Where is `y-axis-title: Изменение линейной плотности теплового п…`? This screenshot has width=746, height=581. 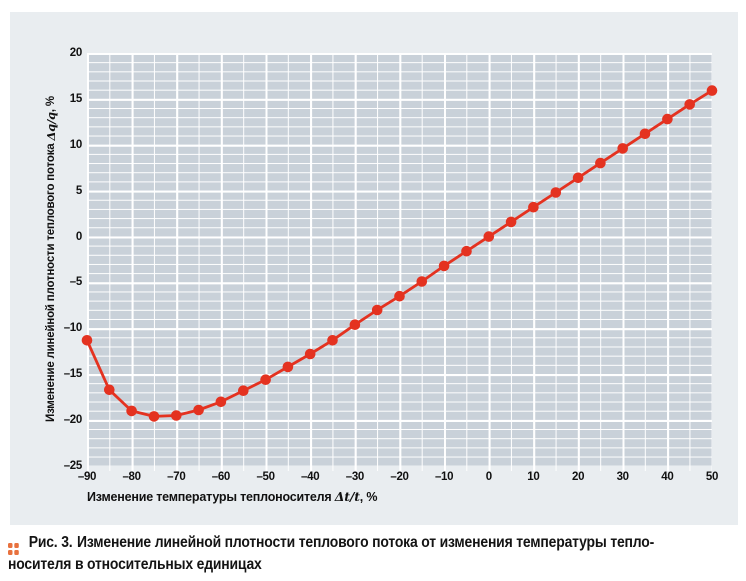 y-axis-title: Изменение линейной плотности теплового п… is located at coordinates (51, 259).